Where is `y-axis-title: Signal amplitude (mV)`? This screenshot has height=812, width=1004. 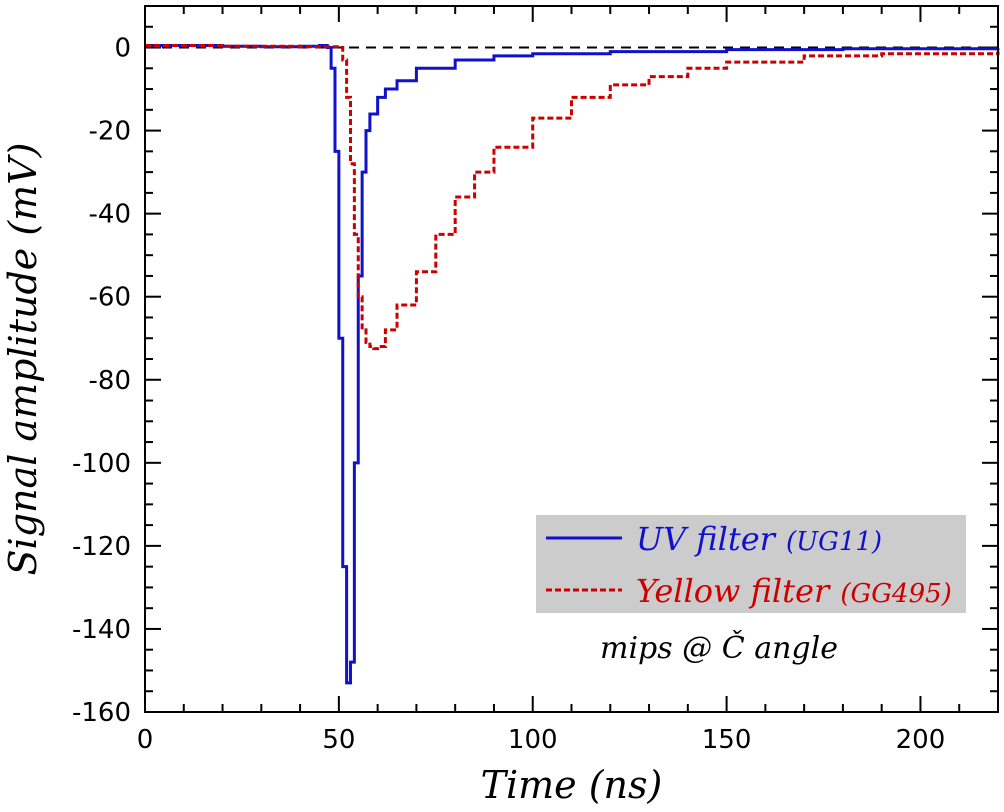
y-axis-title: Signal amplitude (mV) is located at coordinates (23, 359).